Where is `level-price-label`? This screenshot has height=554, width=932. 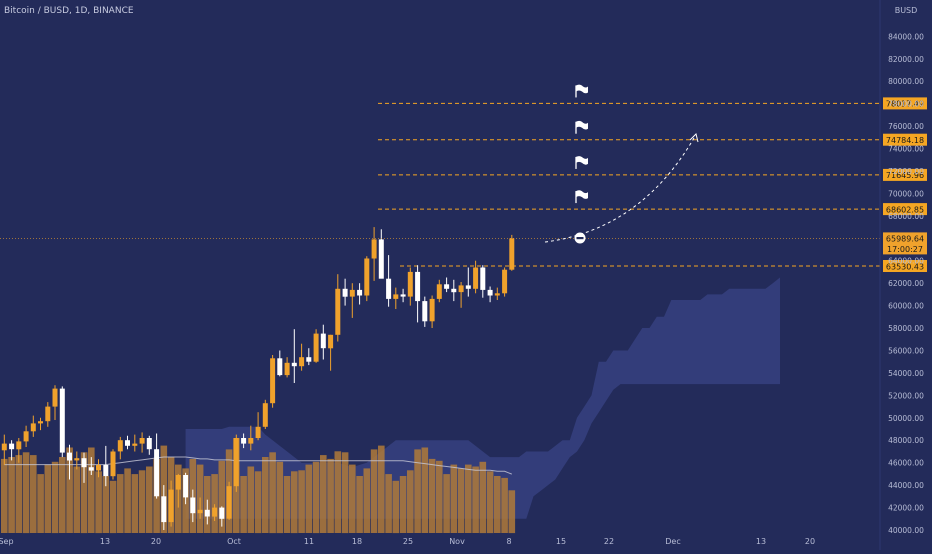
level-price-label is located at coordinates (905, 139).